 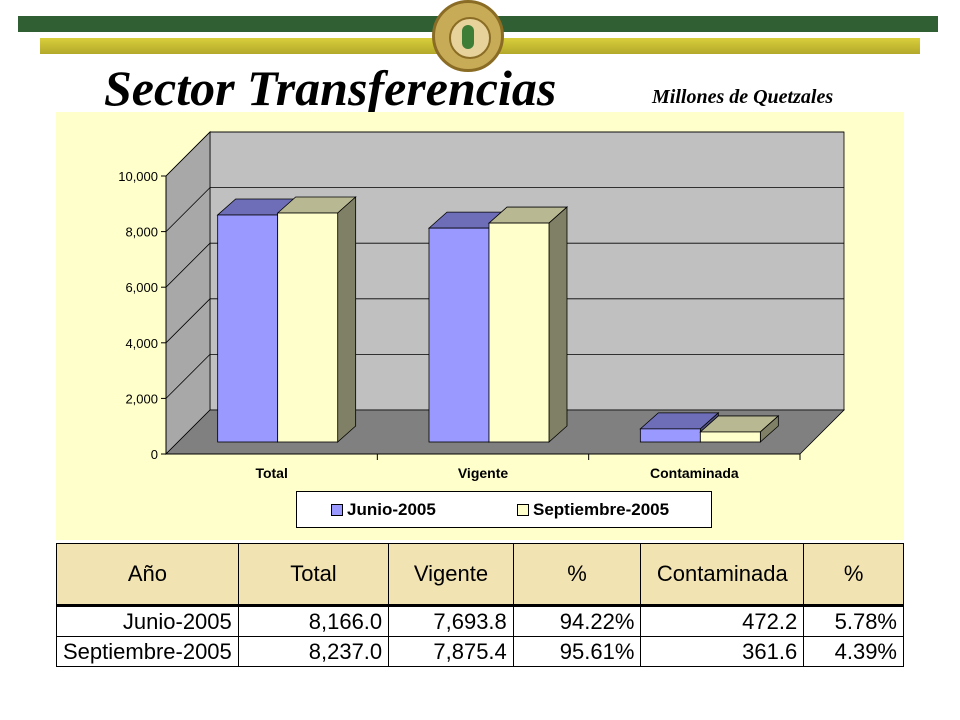 What do you see at coordinates (313, 620) in the screenshot?
I see `cell-total: 8,166.0` at bounding box center [313, 620].